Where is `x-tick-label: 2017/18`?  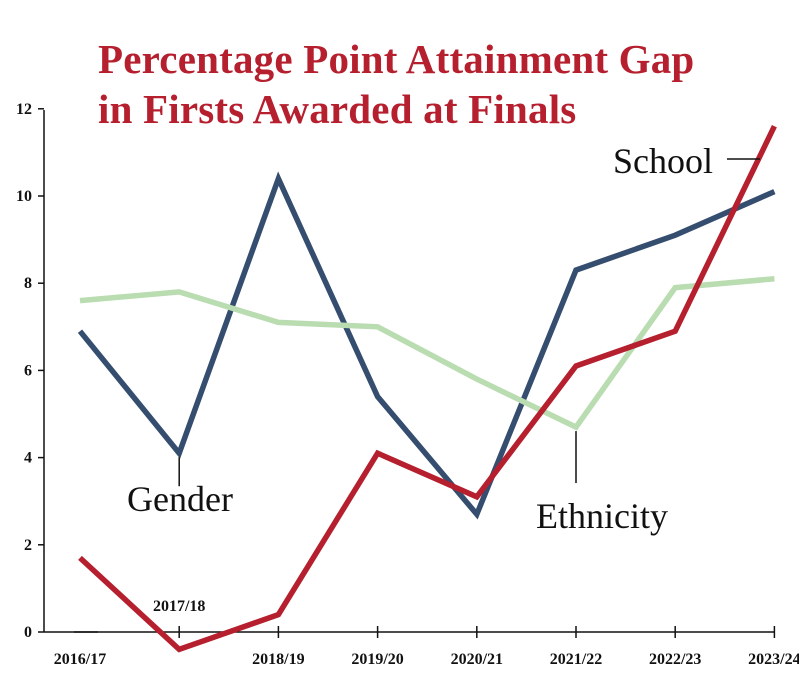
x-tick-label: 2017/18 is located at coordinates (179, 606).